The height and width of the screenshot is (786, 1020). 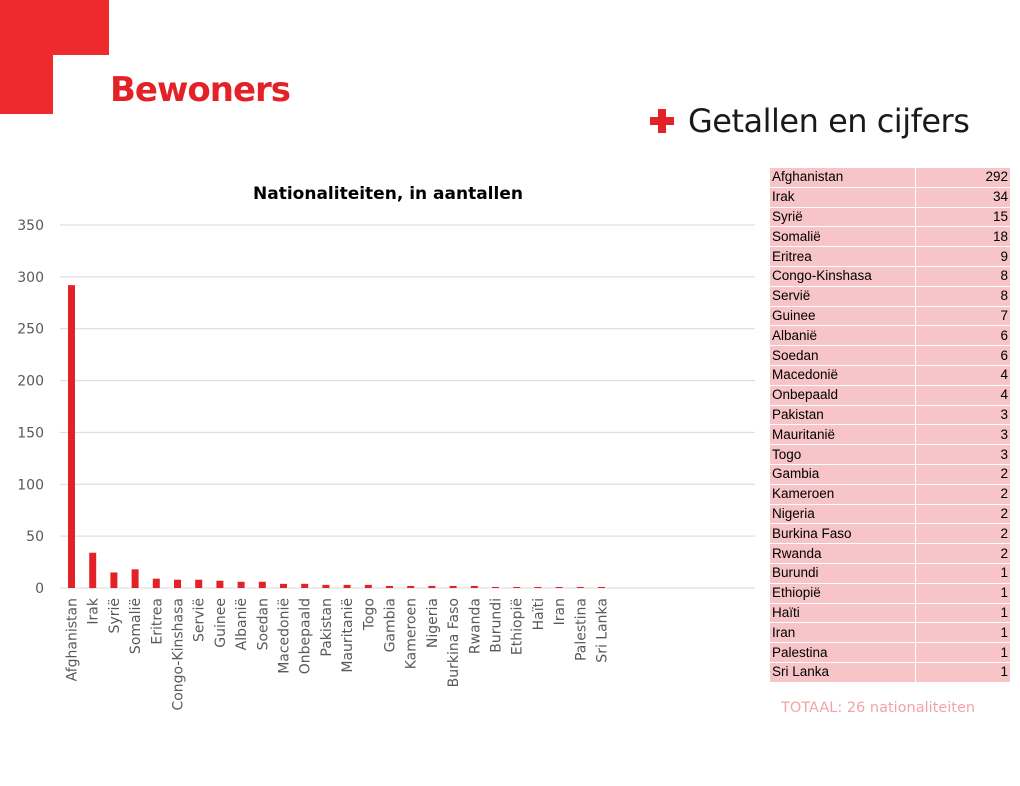 I want to click on table-cell-country: Mauritanië, so click(x=842, y=435).